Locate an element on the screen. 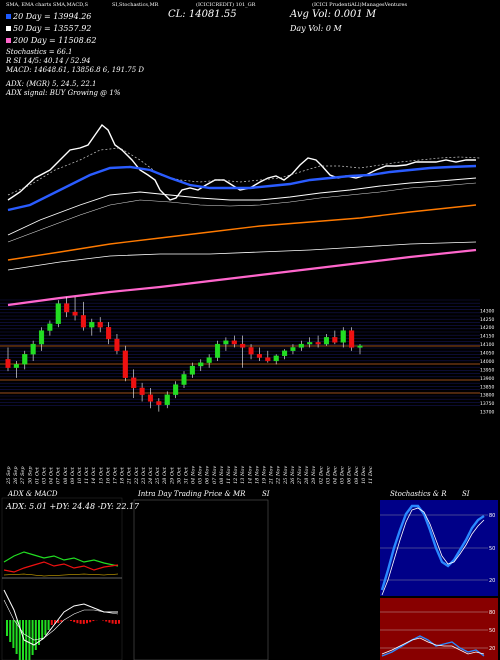 Image resolution: width=500 pixels, height=660 pixels. price-tick-label: 13750 is located at coordinates (487, 404).